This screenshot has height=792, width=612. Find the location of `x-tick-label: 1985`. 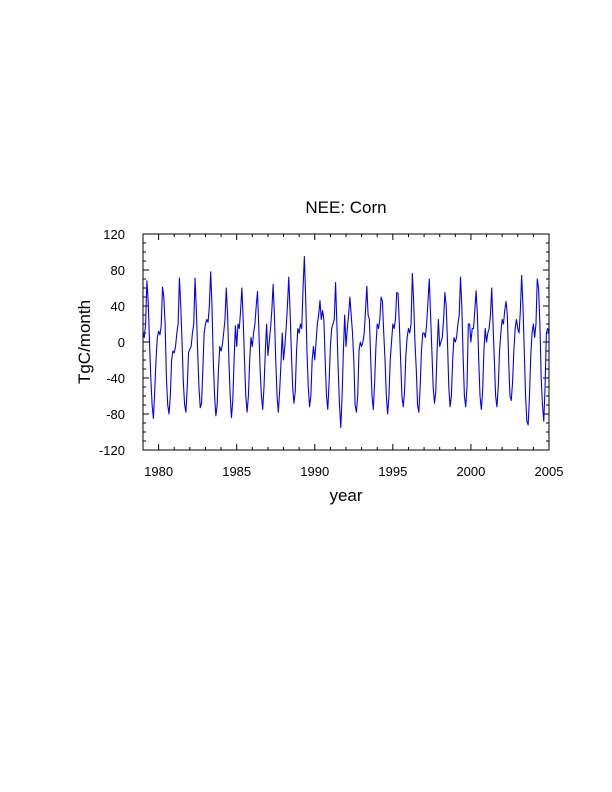

x-tick-label: 1985 is located at coordinates (236, 471).